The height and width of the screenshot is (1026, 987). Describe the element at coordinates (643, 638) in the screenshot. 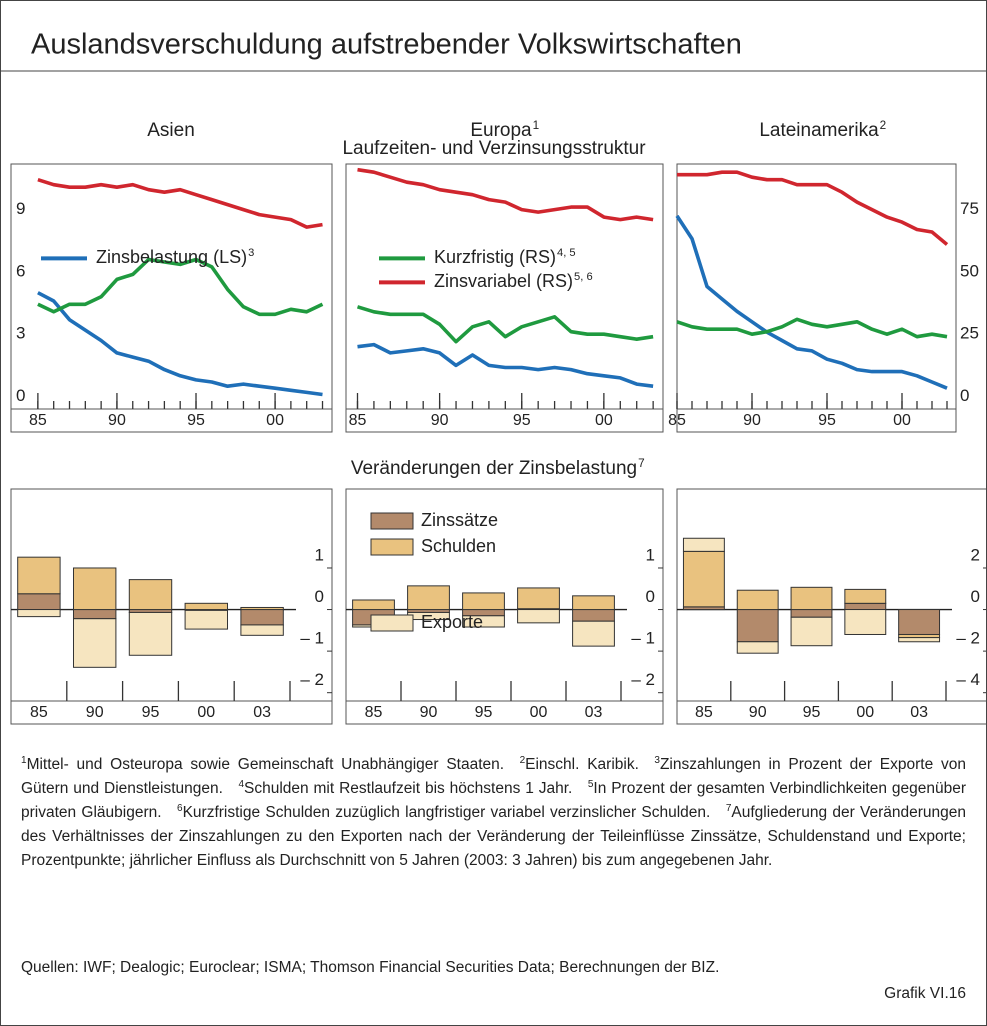

I see `y-tick-label: – 1` at that location.